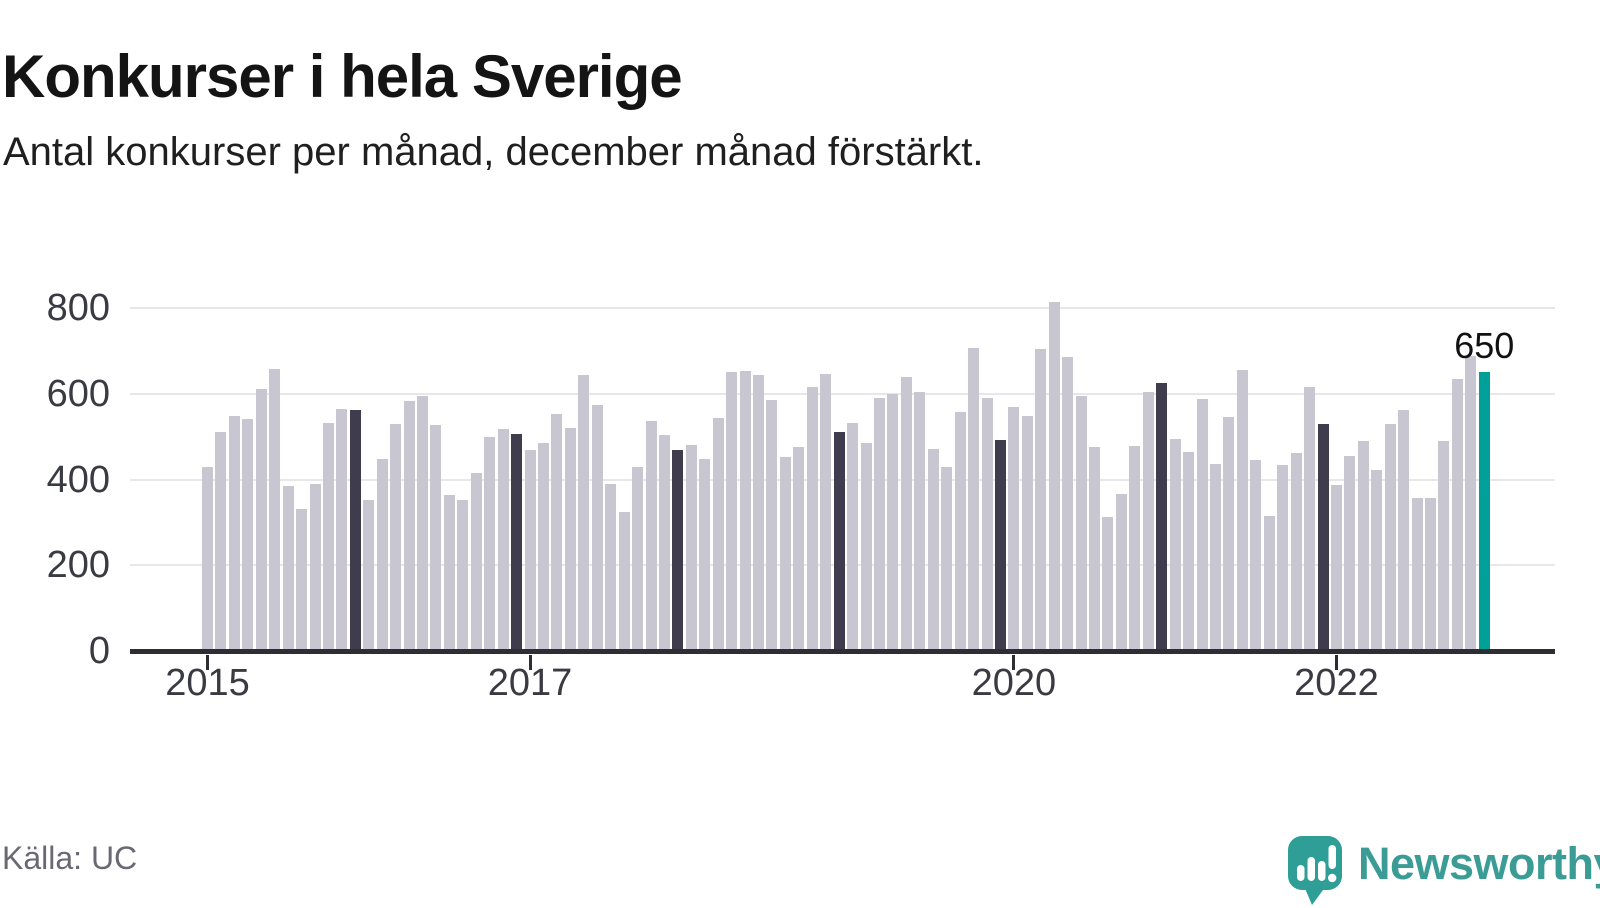  I want to click on x-axis-label: 2017, so click(530, 683).